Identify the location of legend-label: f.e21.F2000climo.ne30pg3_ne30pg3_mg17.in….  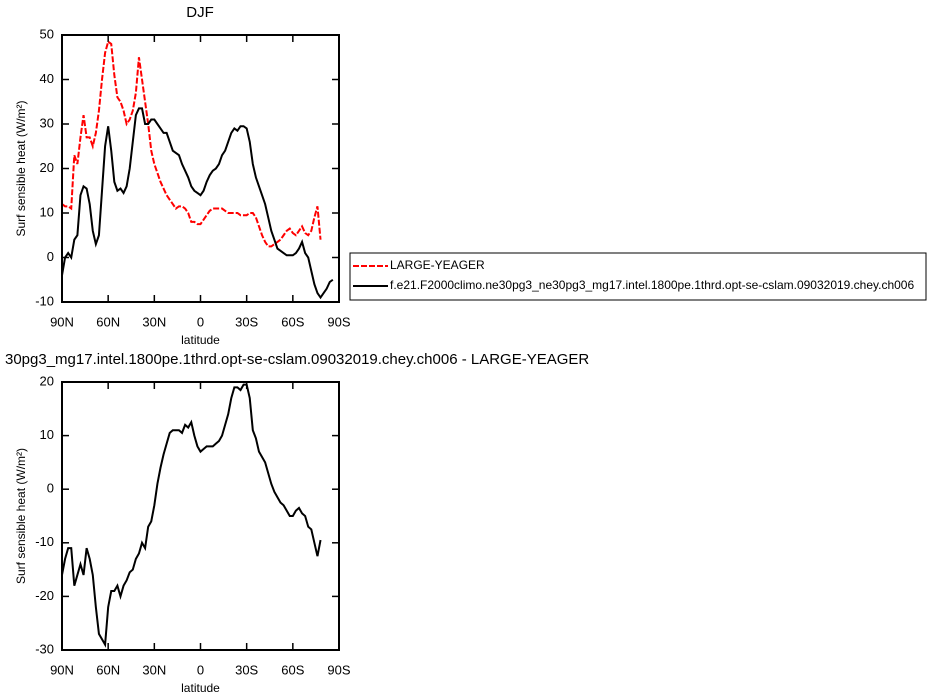
(652, 285).